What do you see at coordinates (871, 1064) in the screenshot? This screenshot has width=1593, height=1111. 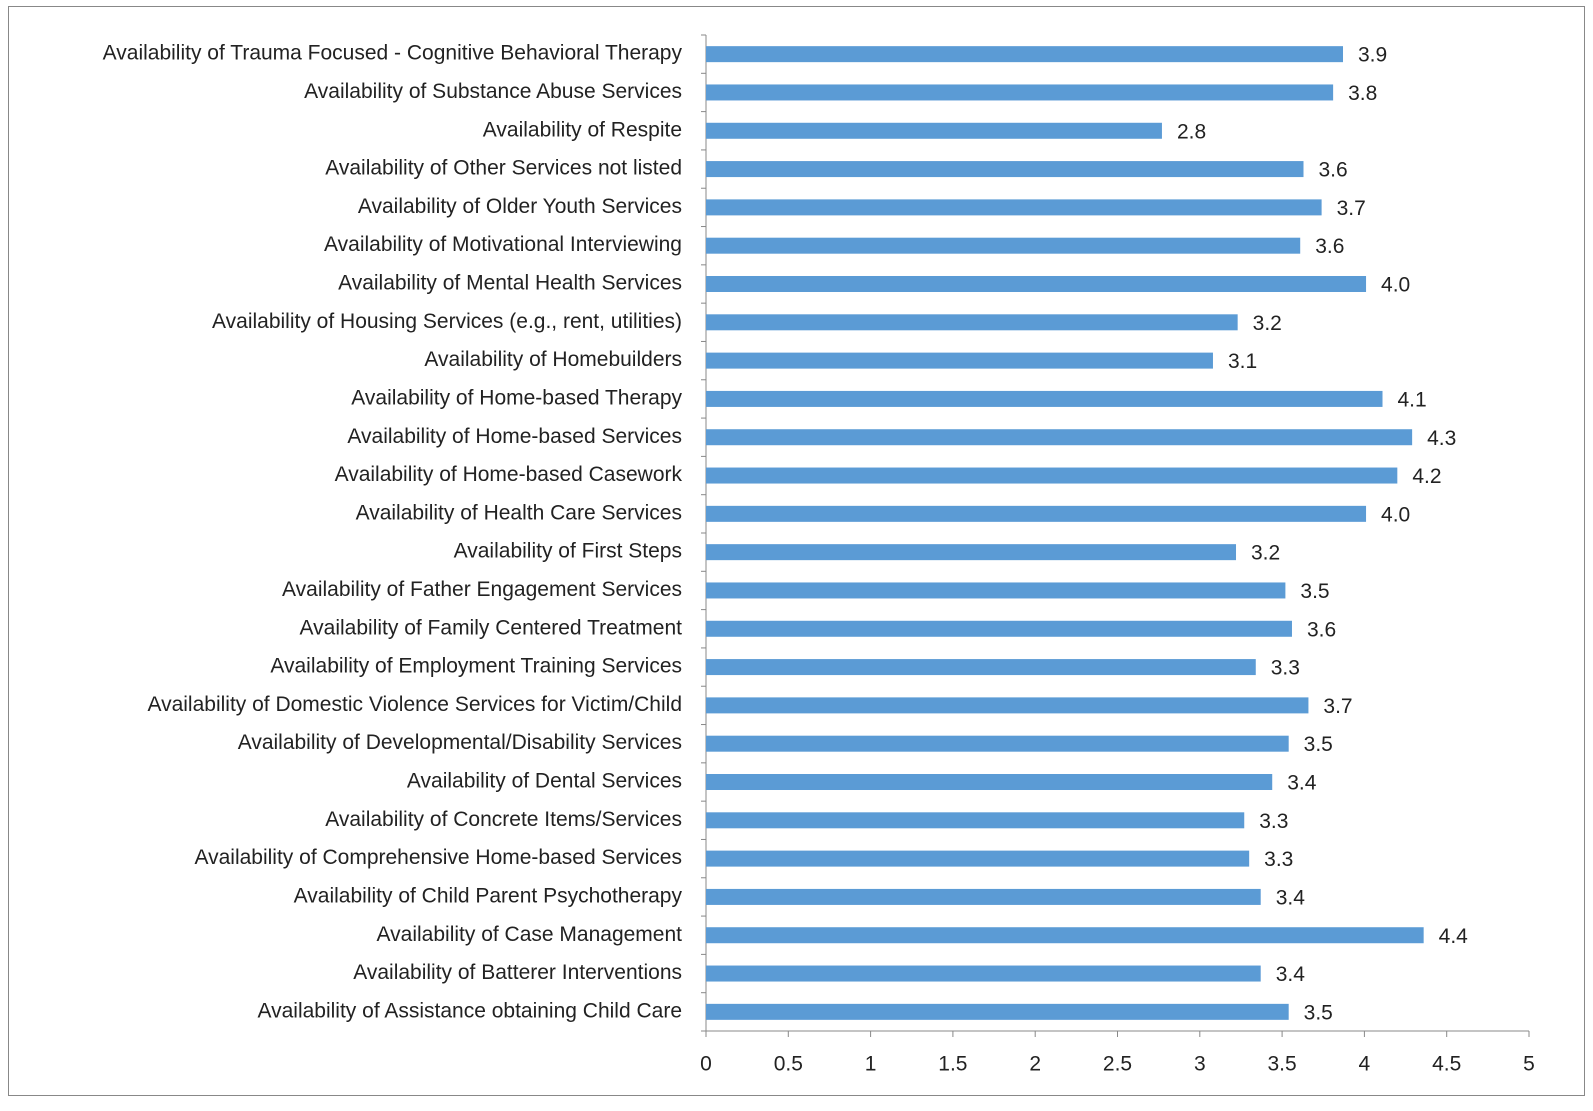 I see `x-tick-label: 1` at bounding box center [871, 1064].